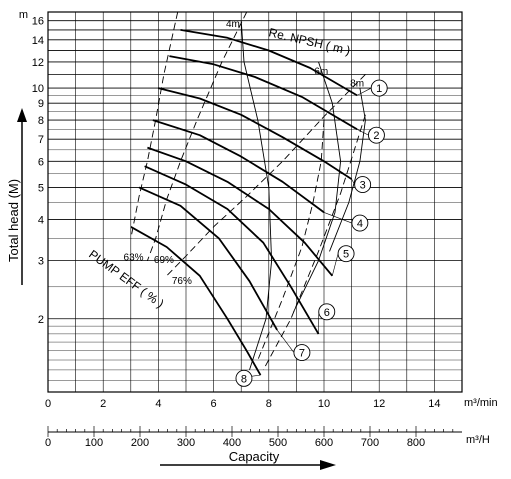 This screenshot has width=511, height=479. I want to click on y-tick-label: 10, so click(38, 89).